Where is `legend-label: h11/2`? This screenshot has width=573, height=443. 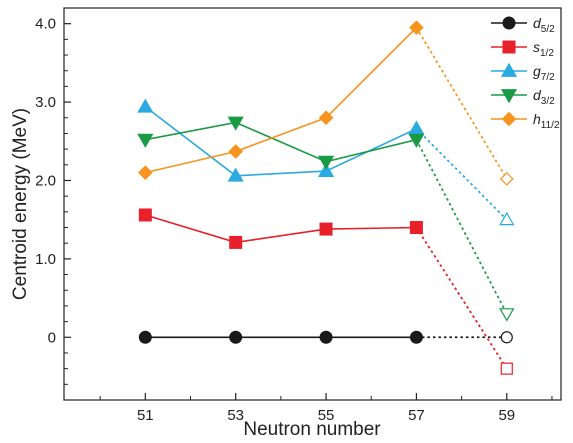
legend-label: h11/2 is located at coordinates (546, 121).